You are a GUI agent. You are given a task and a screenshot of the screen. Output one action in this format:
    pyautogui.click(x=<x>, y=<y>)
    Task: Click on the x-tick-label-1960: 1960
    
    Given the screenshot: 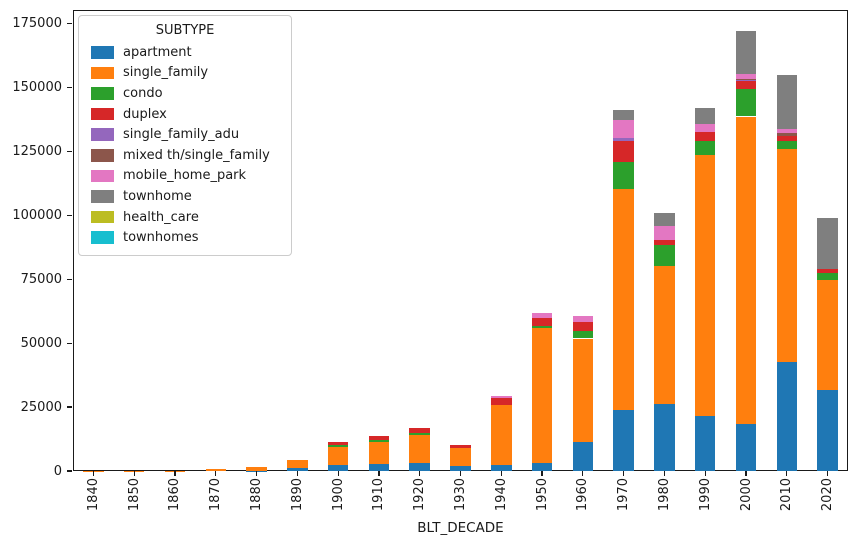 What is the action you would take?
    pyautogui.click(x=583, y=495)
    